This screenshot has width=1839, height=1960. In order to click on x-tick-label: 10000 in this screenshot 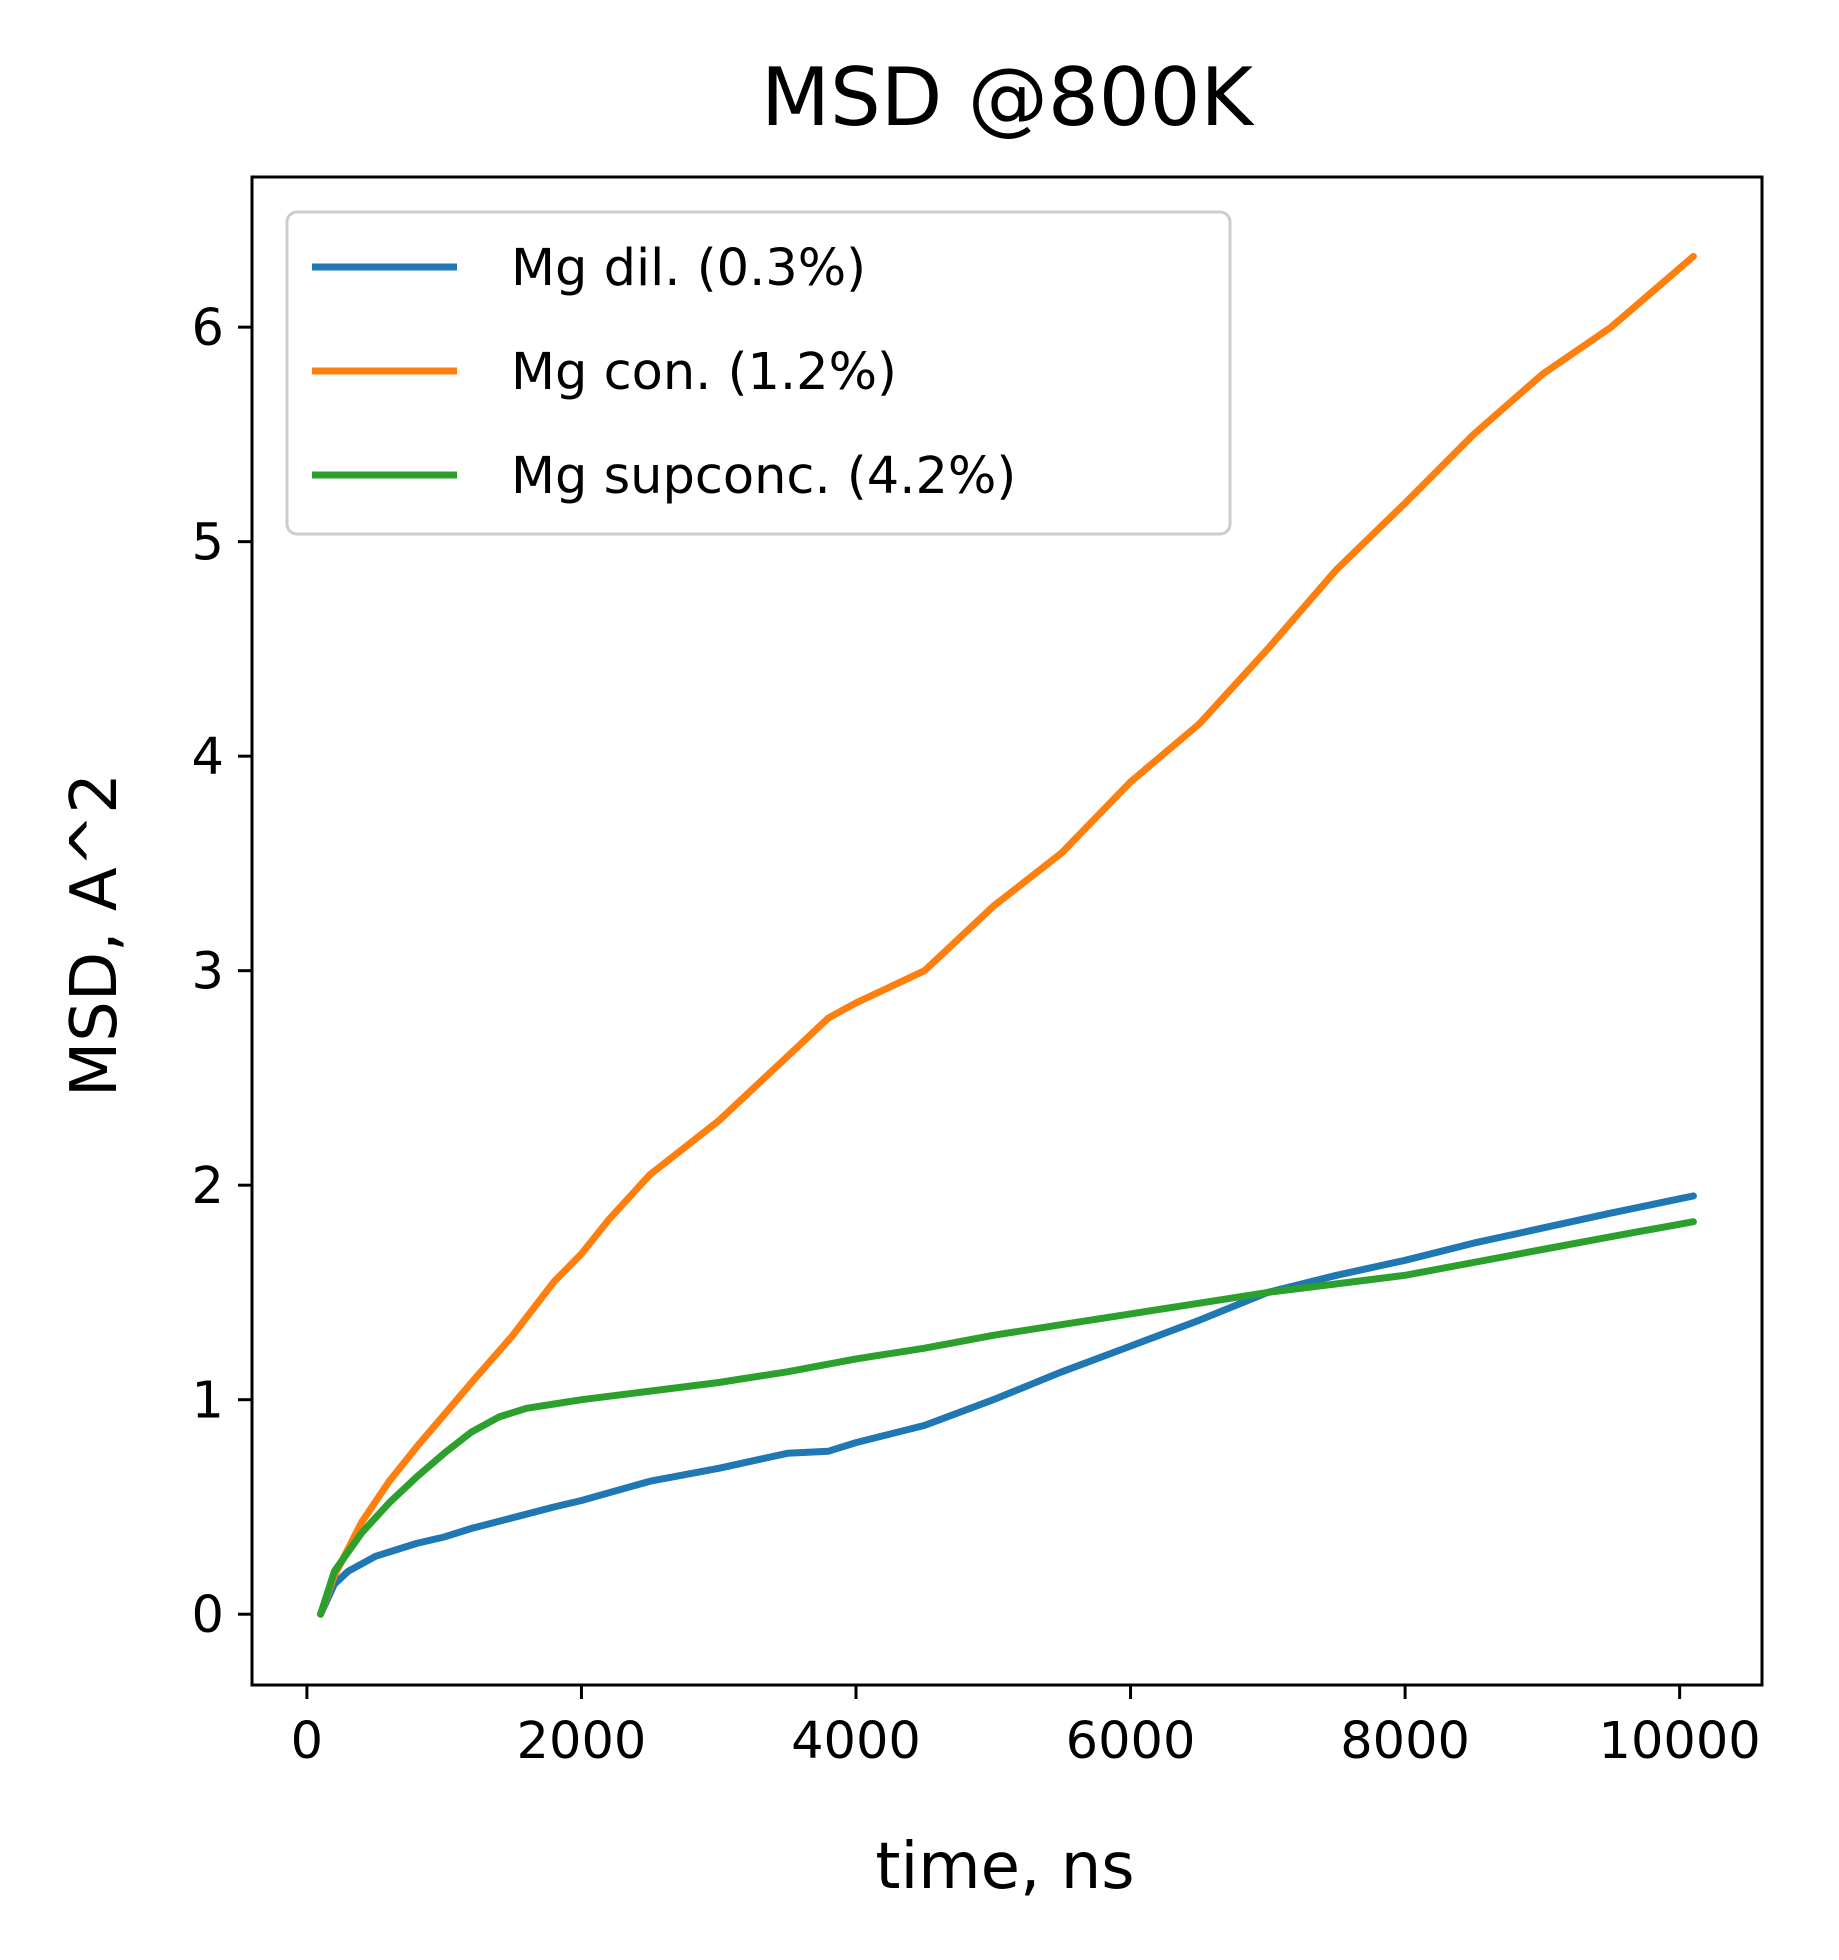, I will do `click(1680, 1741)`.